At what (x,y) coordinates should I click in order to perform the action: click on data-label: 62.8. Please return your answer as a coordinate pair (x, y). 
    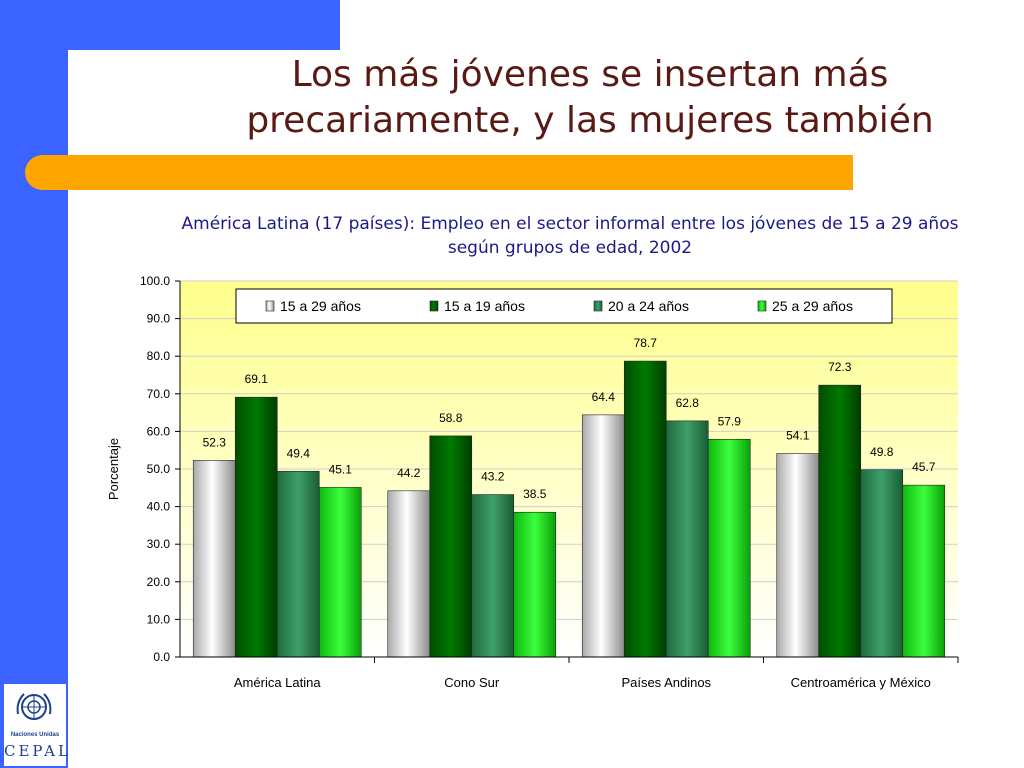
    Looking at the image, I should click on (688, 403).